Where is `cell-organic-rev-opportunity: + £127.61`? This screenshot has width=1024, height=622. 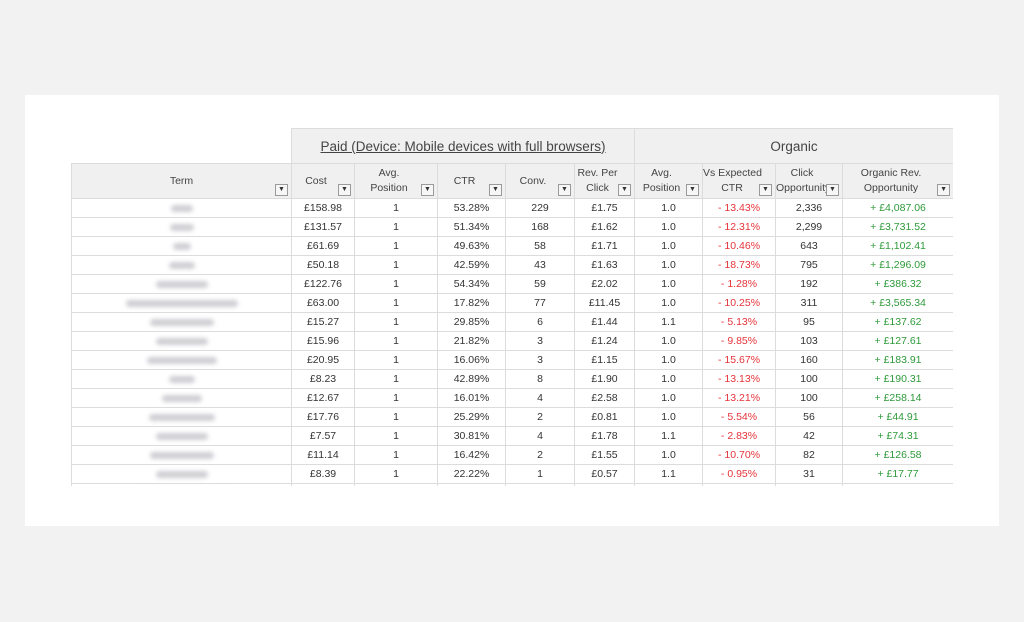 cell-organic-rev-opportunity: + £127.61 is located at coordinates (897, 341).